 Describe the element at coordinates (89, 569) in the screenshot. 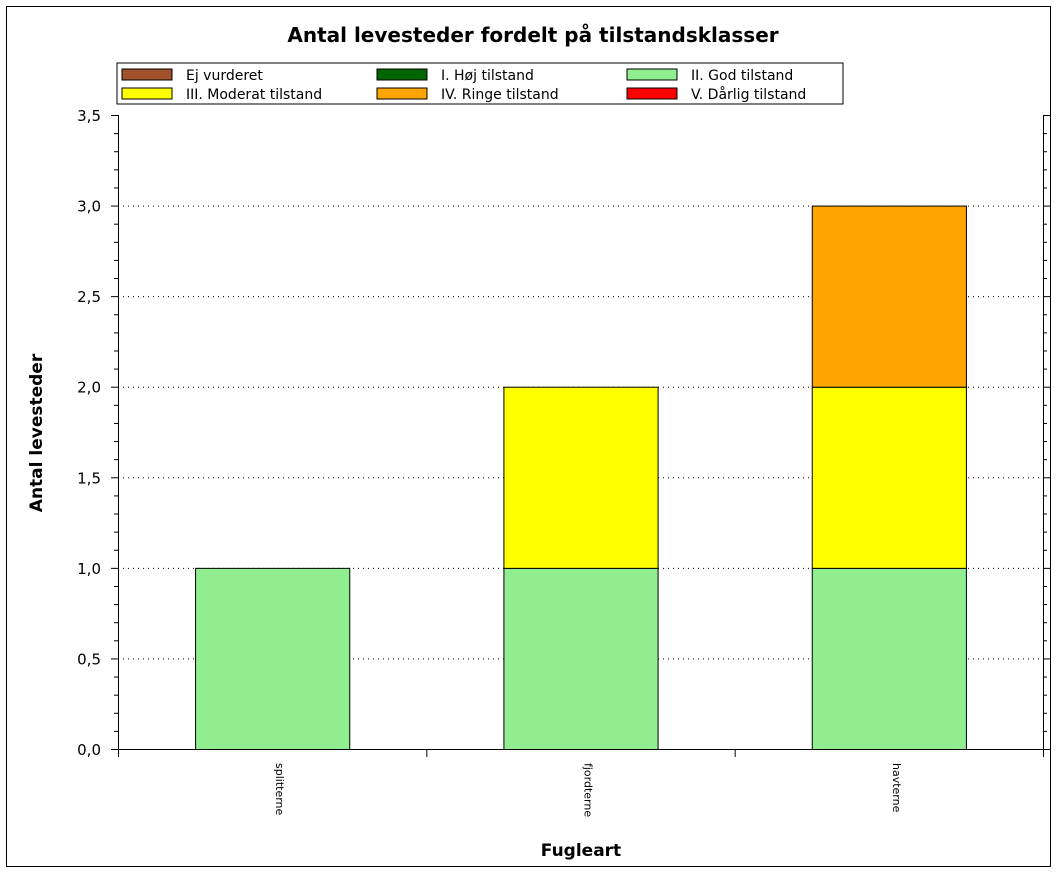

I see `y-tick-label: 1,0` at that location.